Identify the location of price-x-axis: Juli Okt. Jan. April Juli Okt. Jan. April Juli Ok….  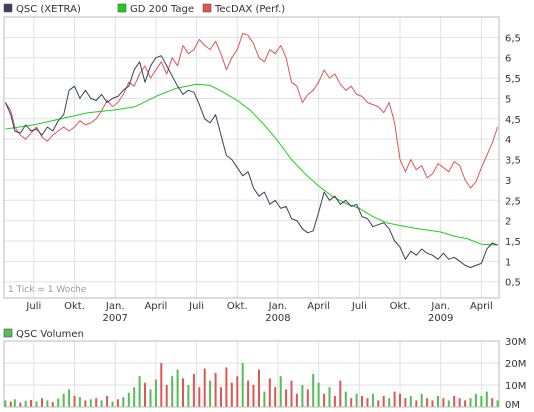
(258, 312).